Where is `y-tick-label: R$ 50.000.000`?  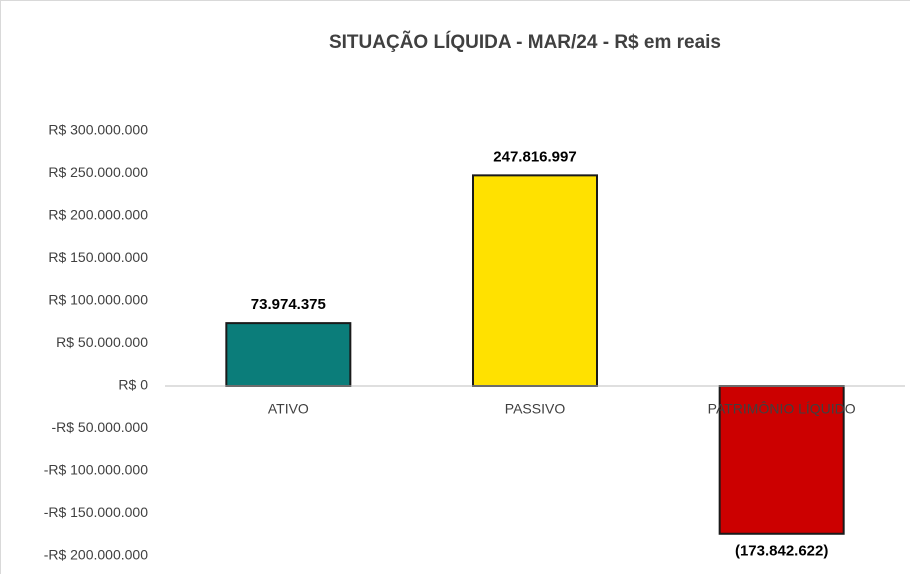
y-tick-label: R$ 50.000.000 is located at coordinates (102, 342).